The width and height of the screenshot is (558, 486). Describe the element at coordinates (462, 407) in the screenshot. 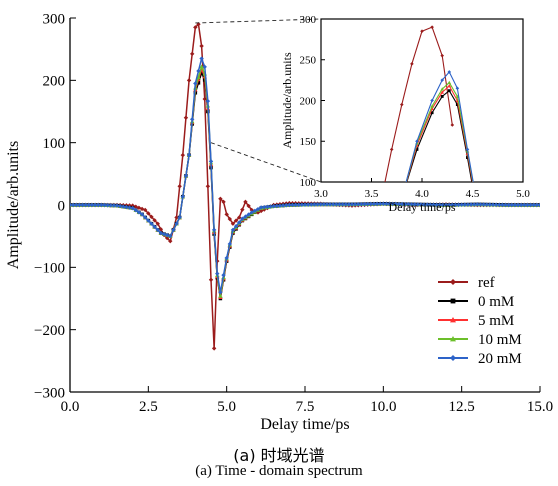

I see `main-x-tick-label: 12.5` at that location.